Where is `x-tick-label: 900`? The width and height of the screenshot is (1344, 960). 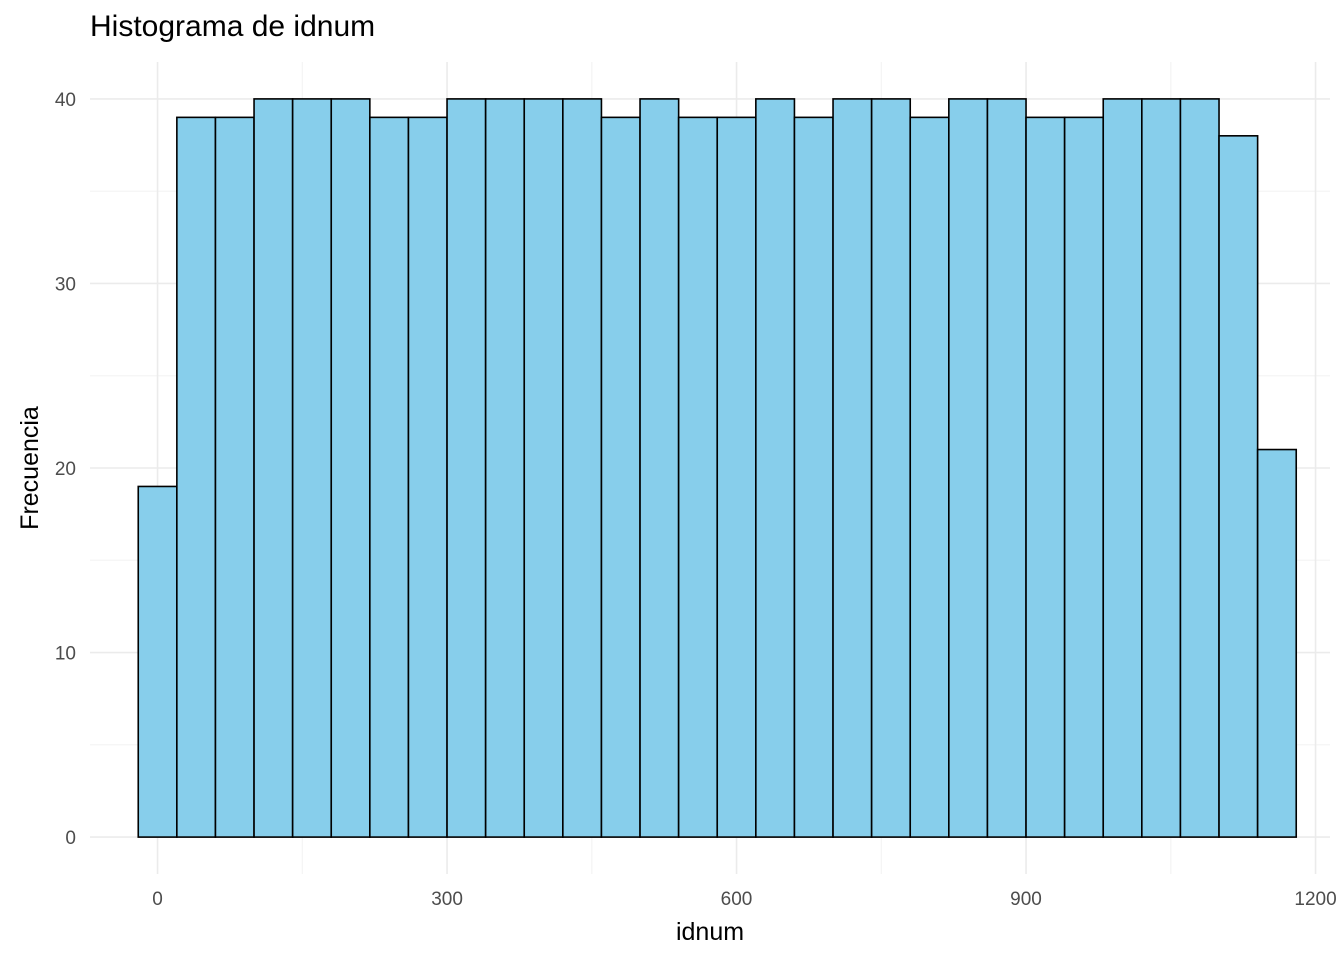 x-tick-label: 900 is located at coordinates (1026, 899).